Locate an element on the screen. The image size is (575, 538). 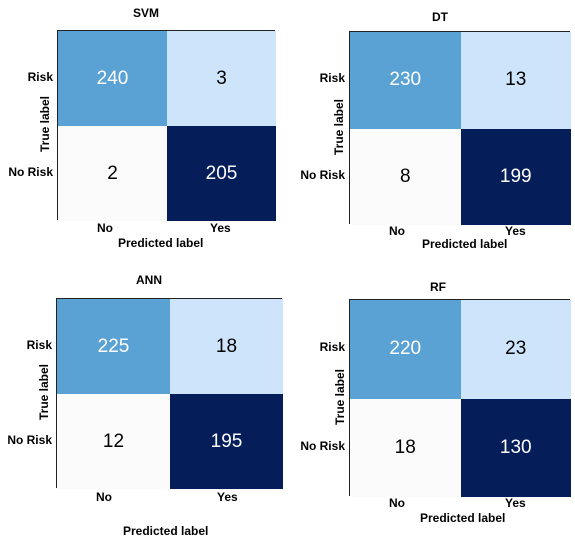
col-label-ann-1: Yes is located at coordinates (227, 497).